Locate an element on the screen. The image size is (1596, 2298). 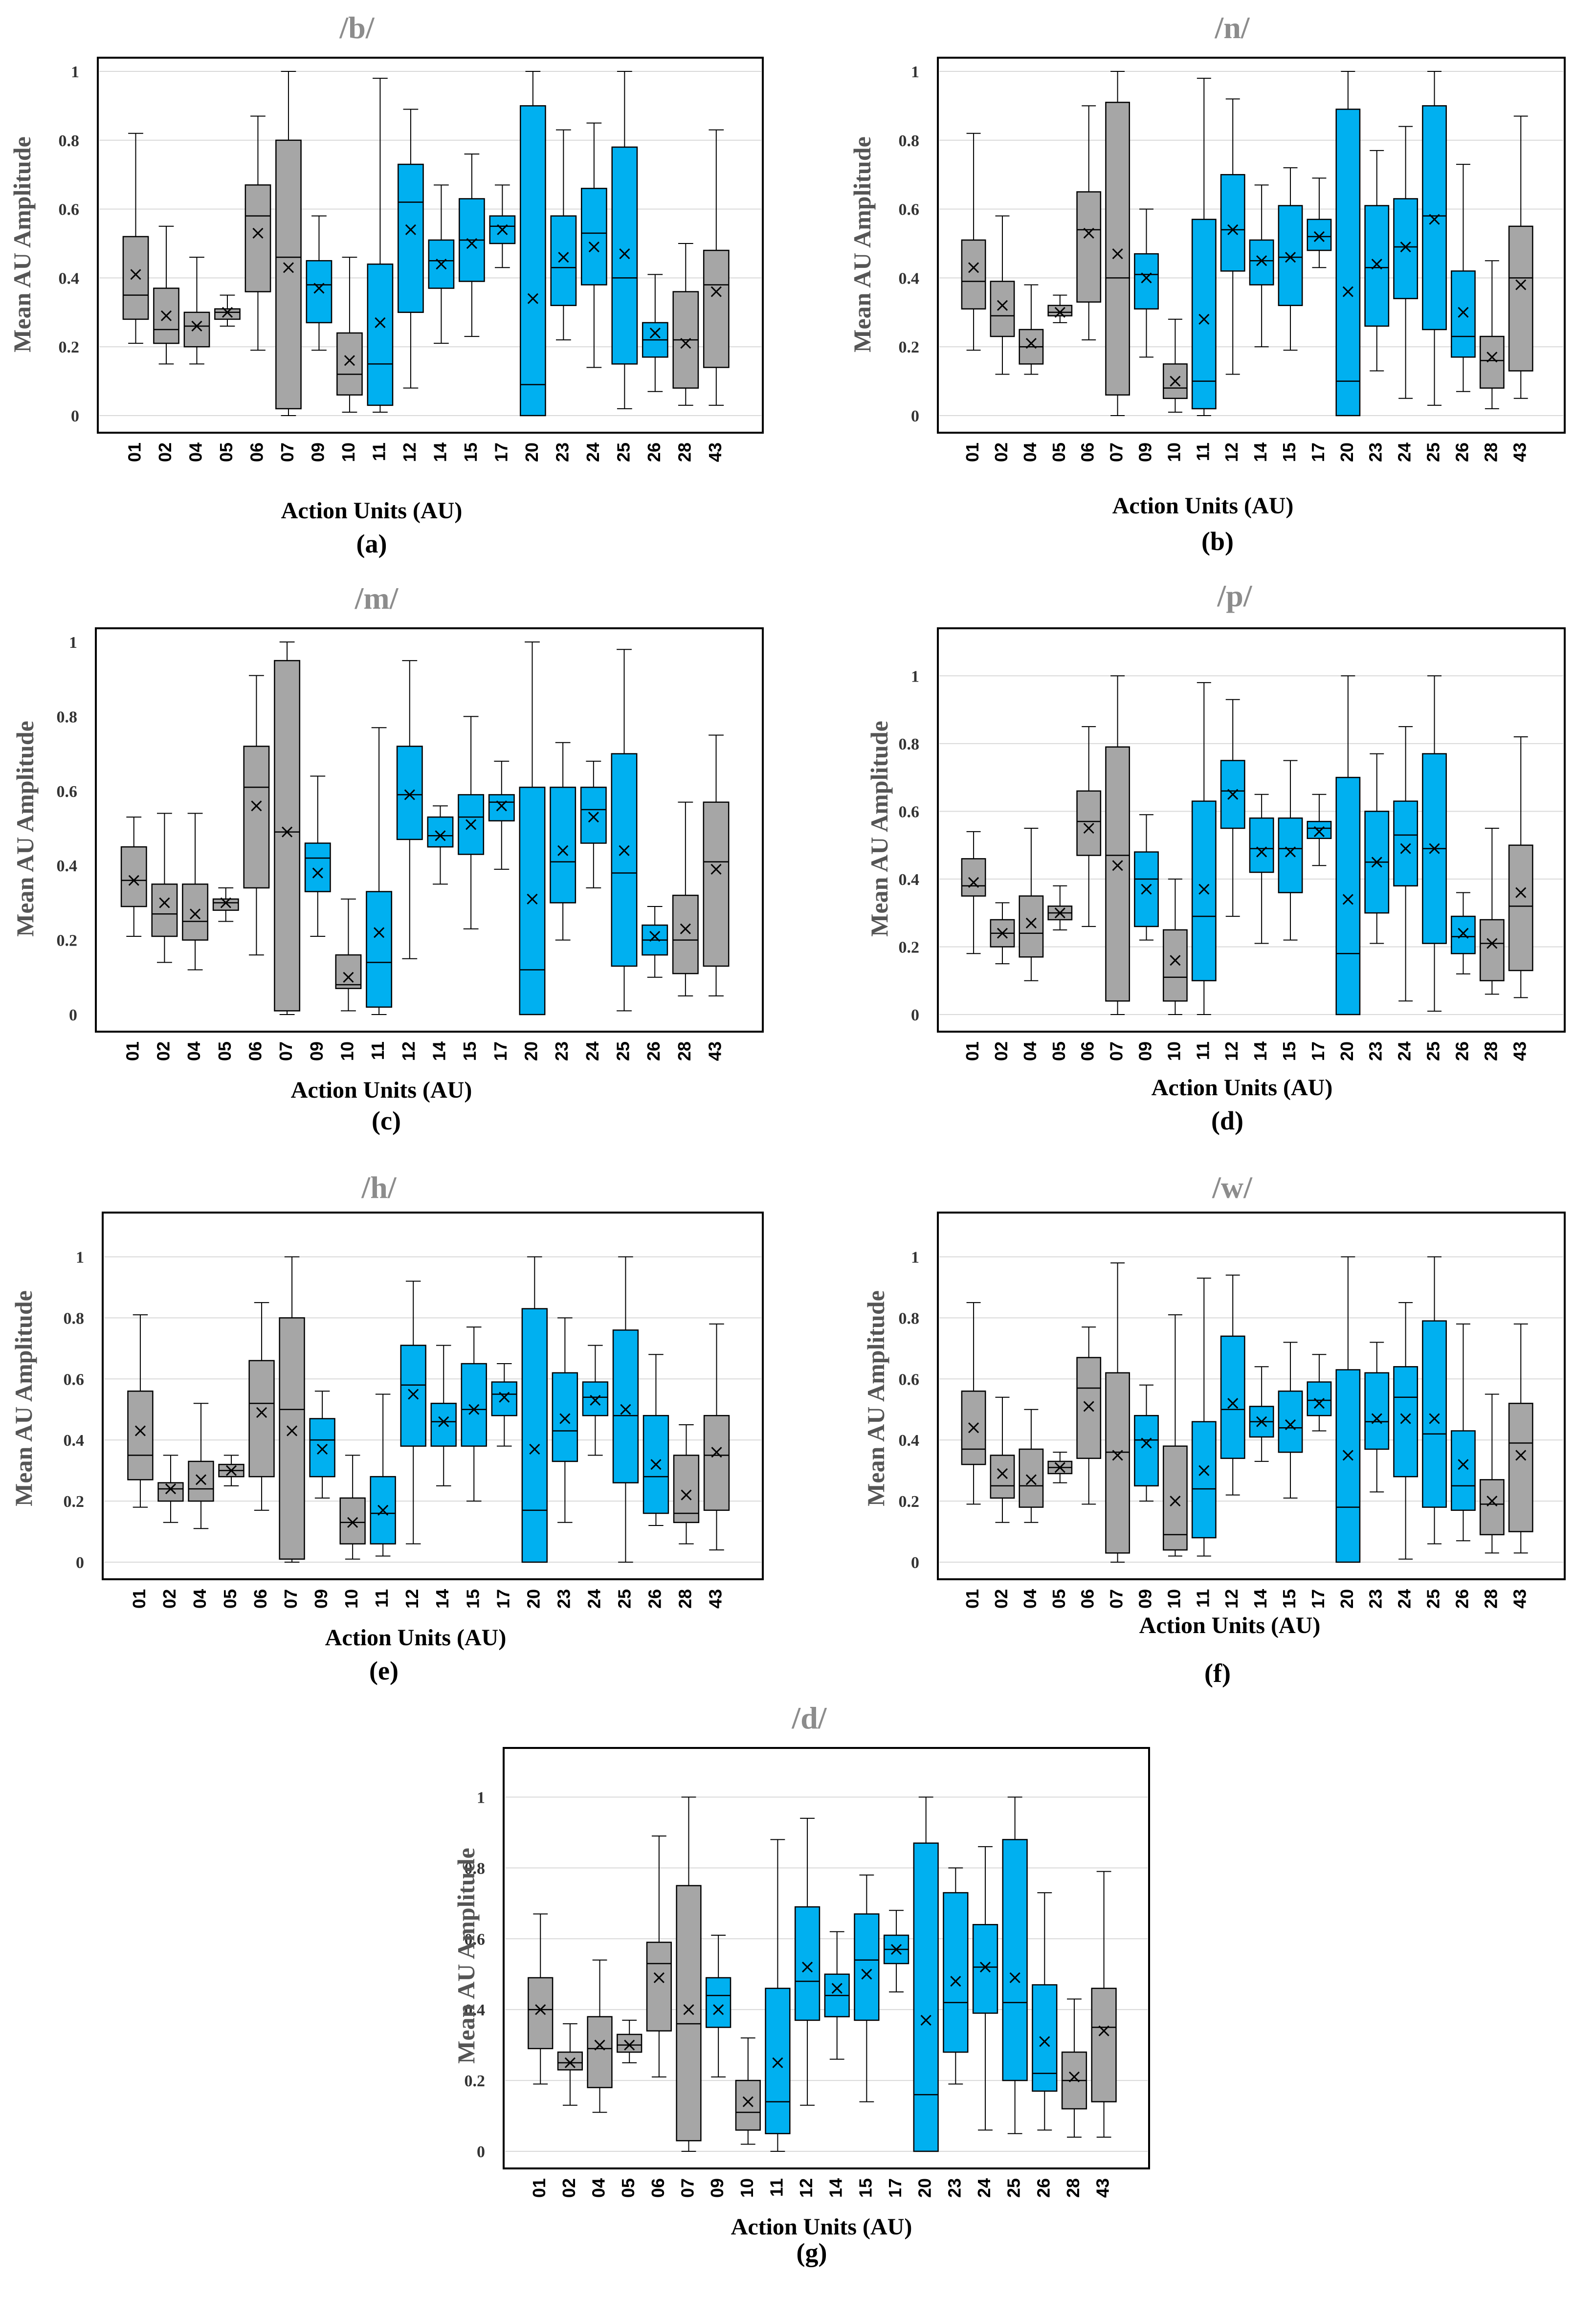
x-tick-label: 02 is located at coordinates (165, 452).